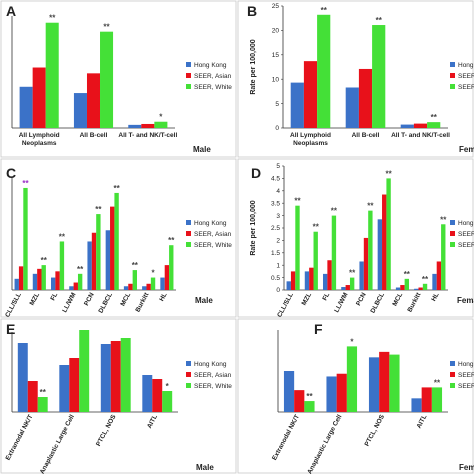 Image resolution: width=474 pixels, height=474 pixels. What do you see at coordinates (276, 6) in the screenshot?
I see `y-tick-label: 25` at bounding box center [276, 6].